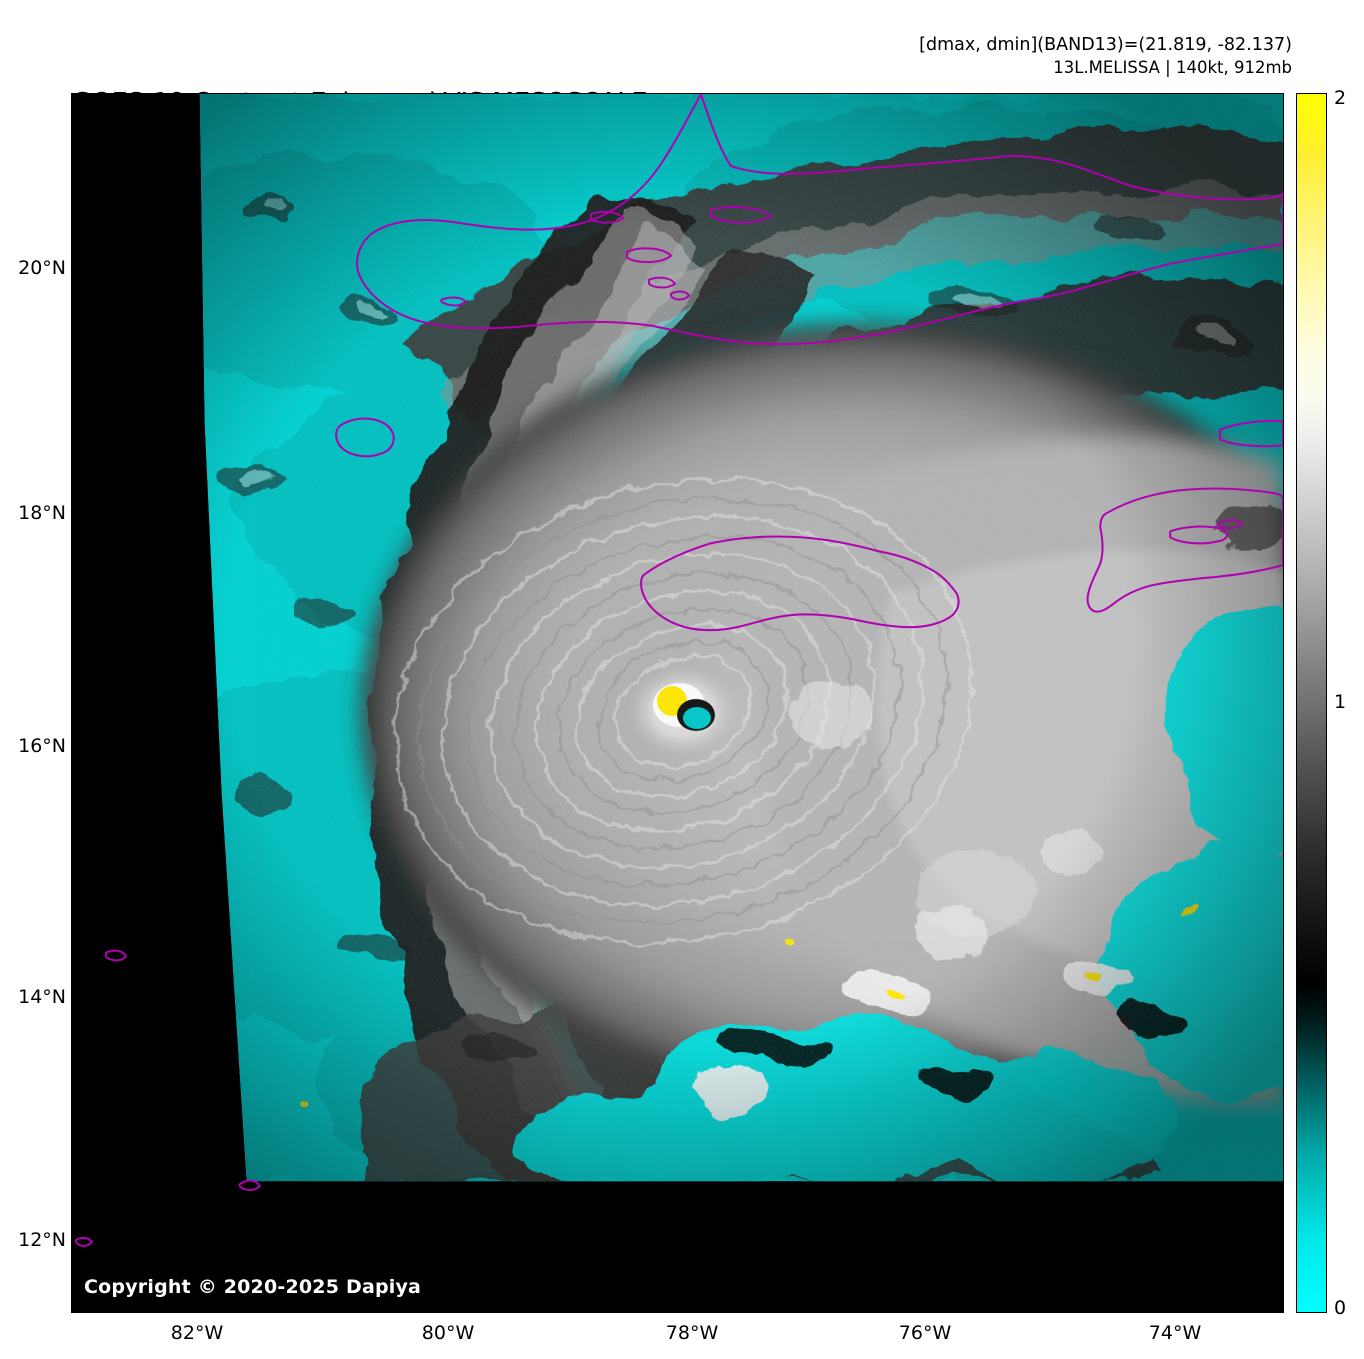 This screenshot has height=1359, width=1364. Describe the element at coordinates (253, 1287) in the screenshot. I see `copyright-notice: Copyright © 2020-2025 Dapiya` at that location.